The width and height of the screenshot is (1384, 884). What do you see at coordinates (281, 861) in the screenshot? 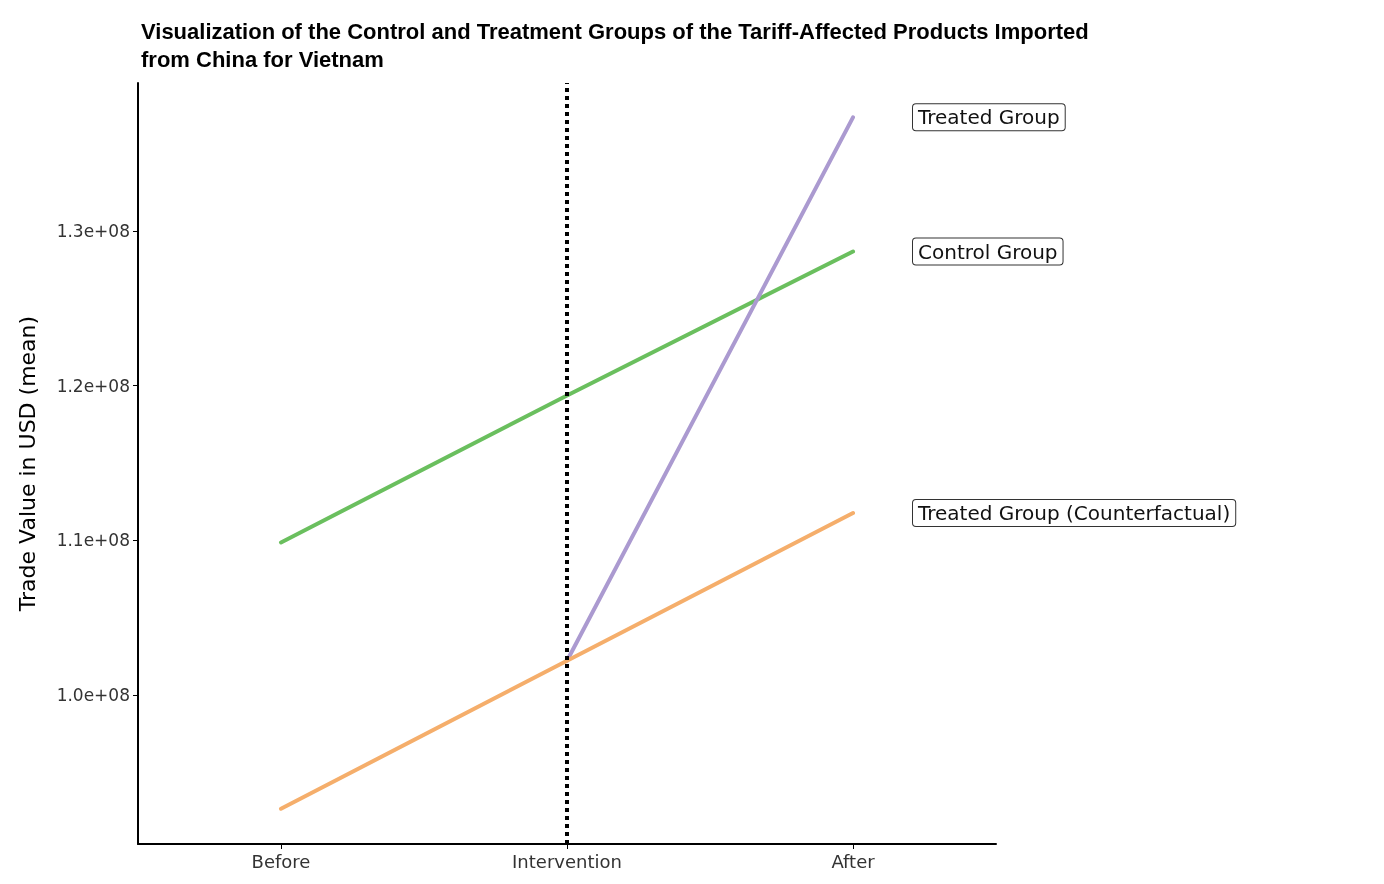
I see `x-tick-label: Before` at bounding box center [281, 861].